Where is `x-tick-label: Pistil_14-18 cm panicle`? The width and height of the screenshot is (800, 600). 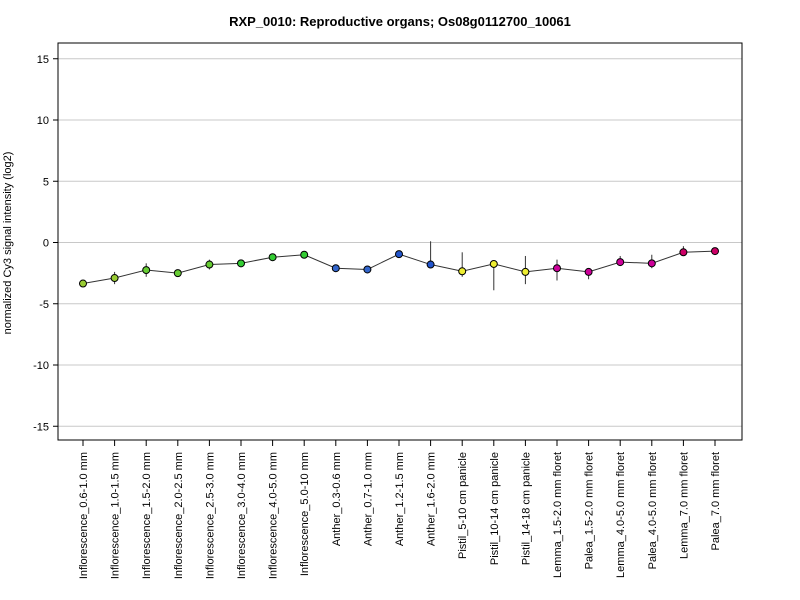 x-tick-label: Pistil_14-18 cm panicle is located at coordinates (526, 508).